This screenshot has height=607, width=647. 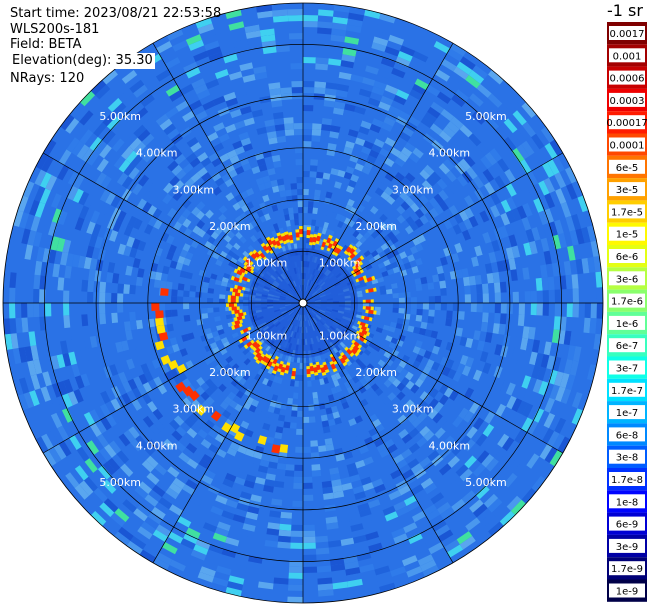 I want to click on range-label: 5.00km, so click(x=486, y=116).